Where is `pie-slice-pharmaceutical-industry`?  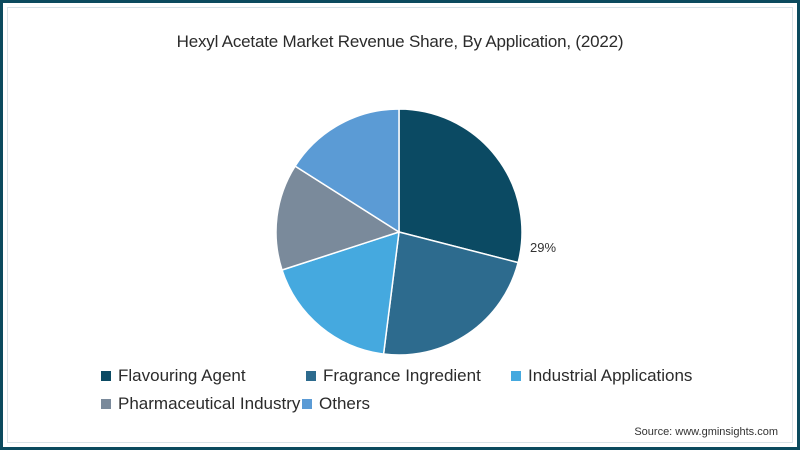
pie-slice-pharmaceutical-industry is located at coordinates (338, 218).